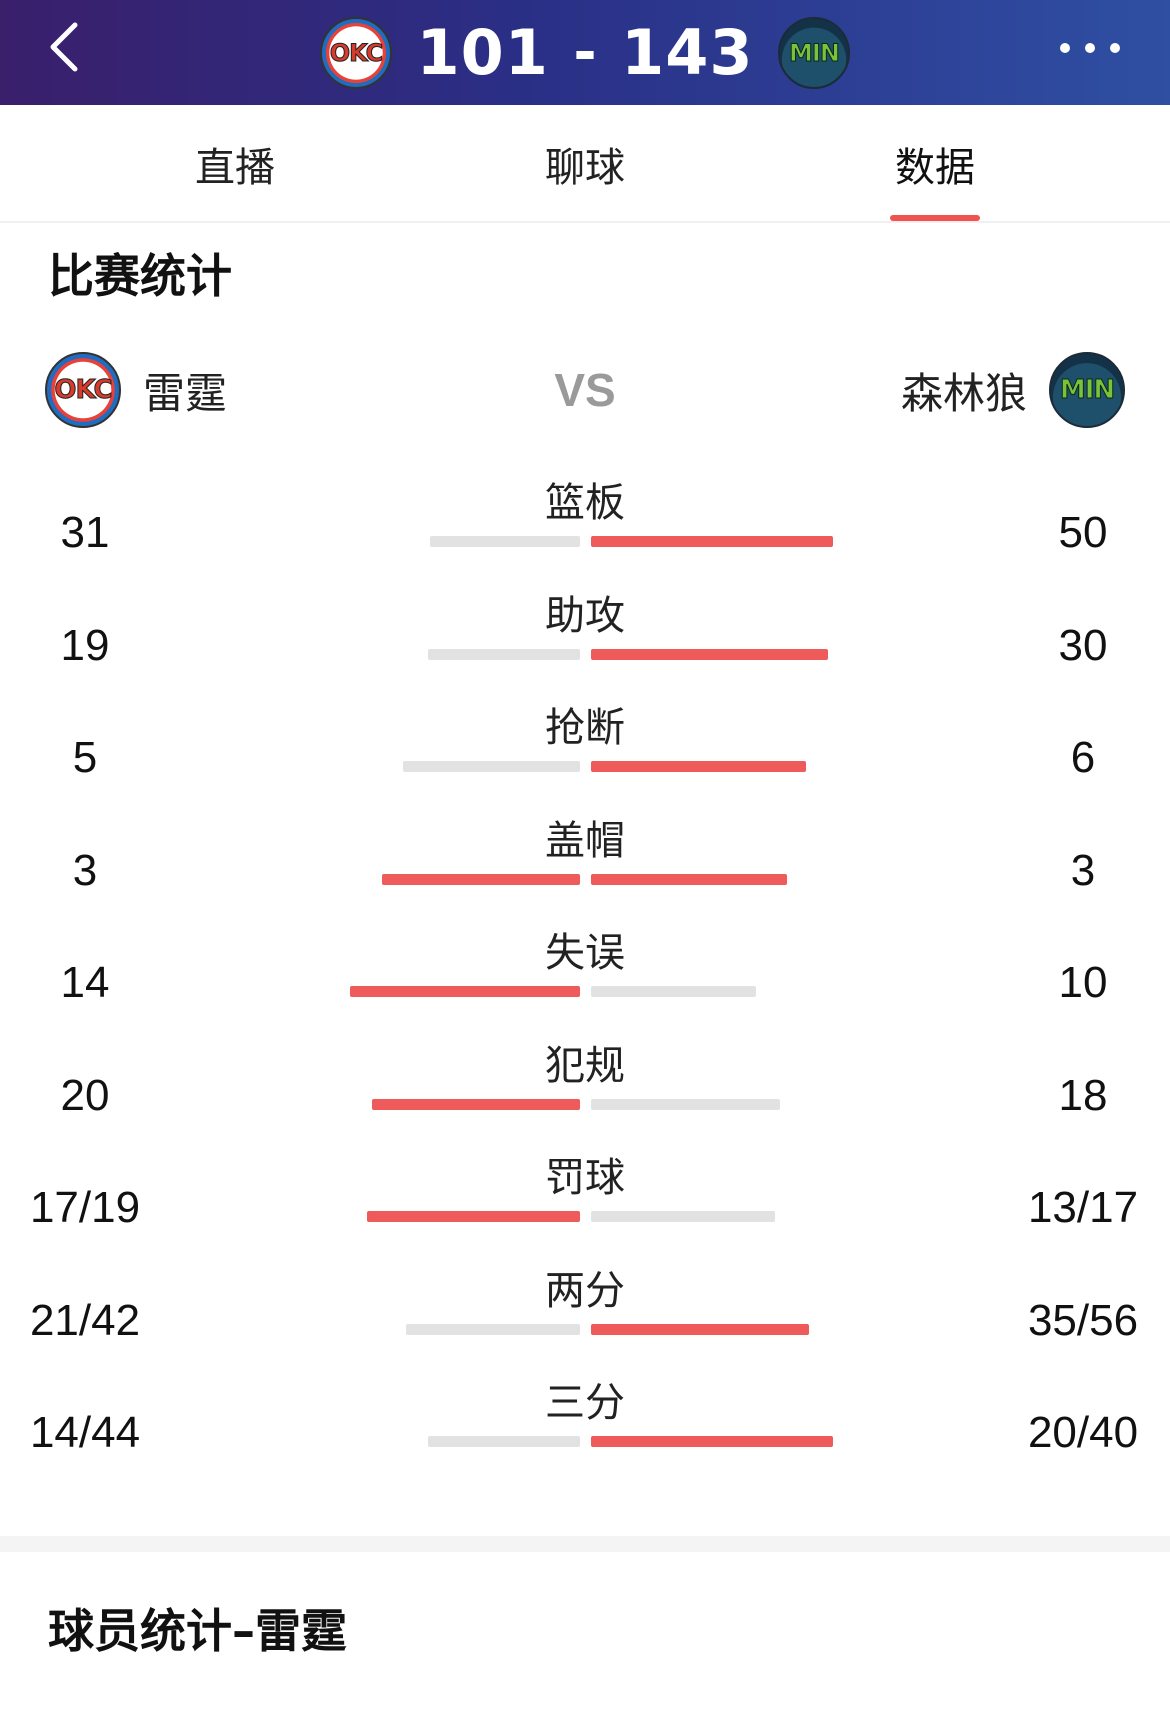 This screenshot has height=1721, width=1170. Describe the element at coordinates (85, 870) in the screenshot. I see `left-team-value: 3` at that location.